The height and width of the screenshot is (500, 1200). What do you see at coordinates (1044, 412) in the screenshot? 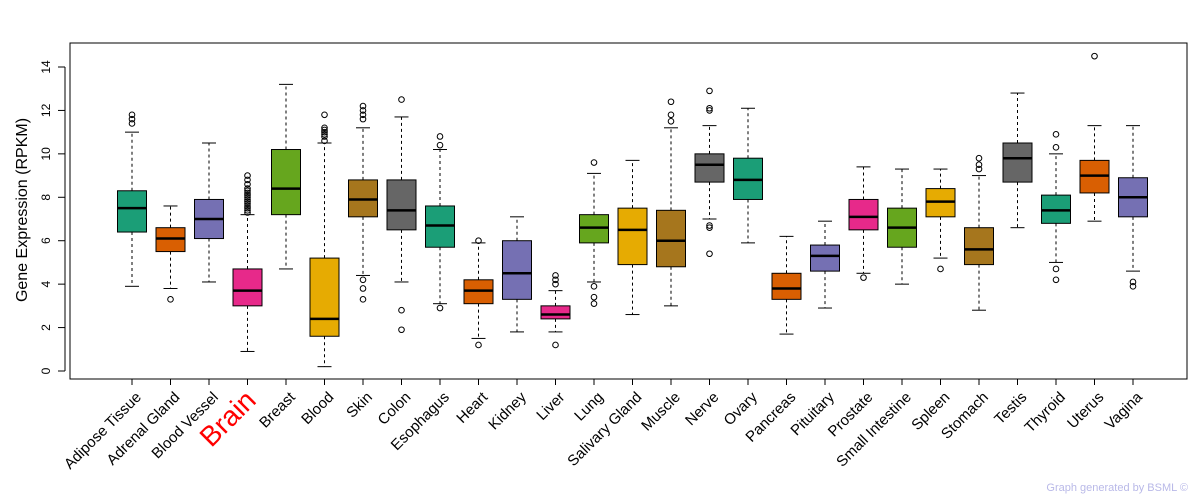
I see `x-tick-label: Thyroid` at bounding box center [1044, 412].